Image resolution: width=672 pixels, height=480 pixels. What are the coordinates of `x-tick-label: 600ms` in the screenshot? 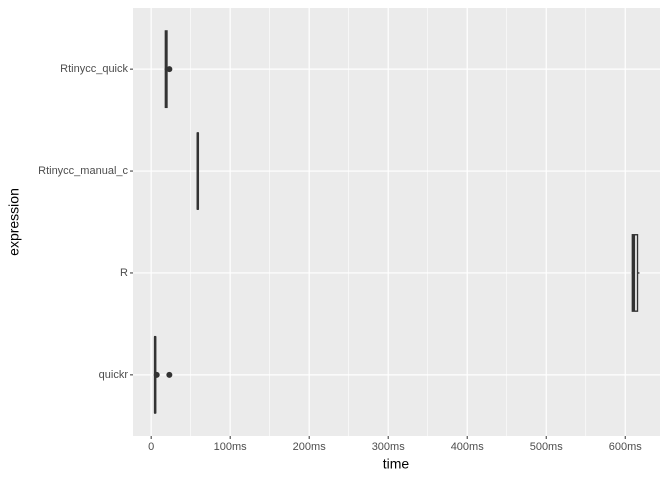 It's located at (626, 447).